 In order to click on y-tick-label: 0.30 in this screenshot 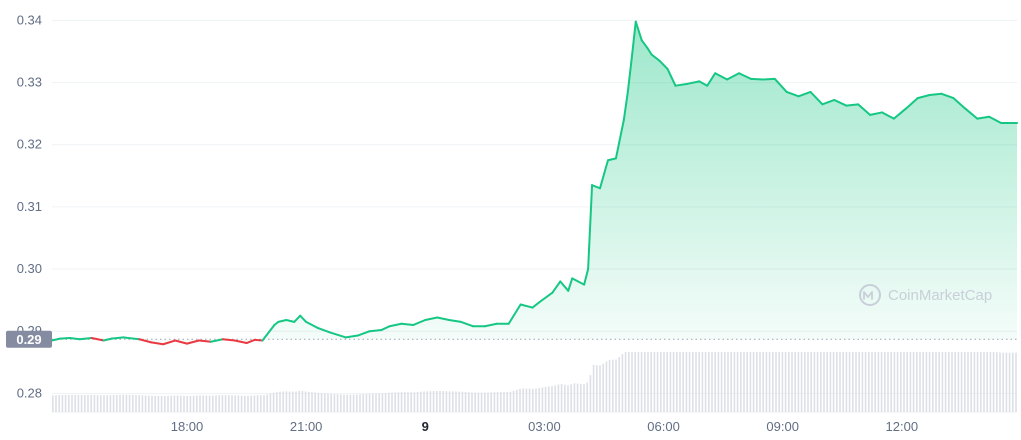, I will do `click(29, 268)`.